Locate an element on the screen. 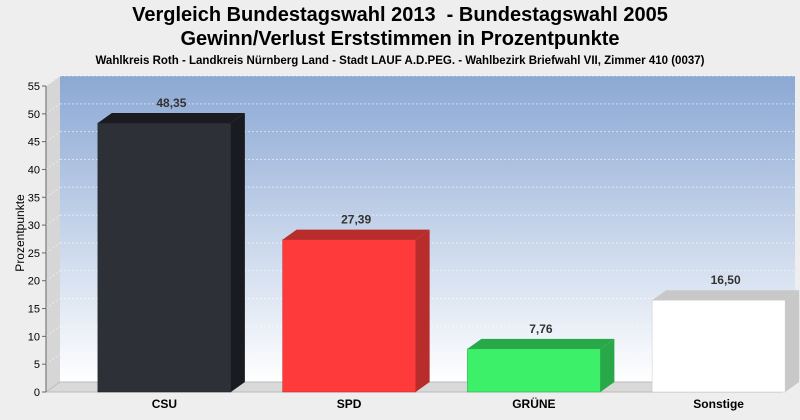 The height and width of the screenshot is (420, 800). x-tick-label: SPD is located at coordinates (349, 404).